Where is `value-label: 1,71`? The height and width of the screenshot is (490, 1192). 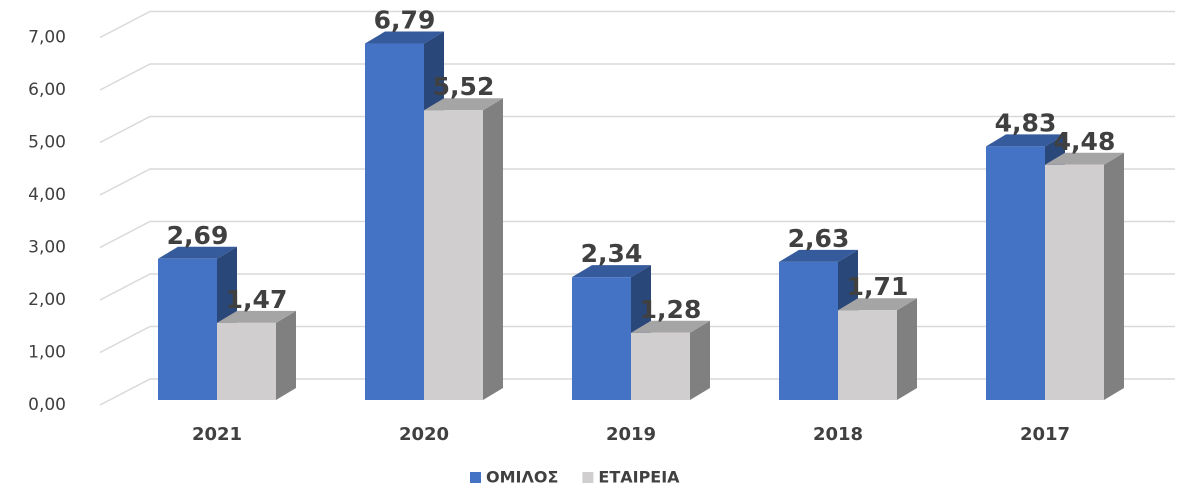 value-label: 1,71 is located at coordinates (878, 286).